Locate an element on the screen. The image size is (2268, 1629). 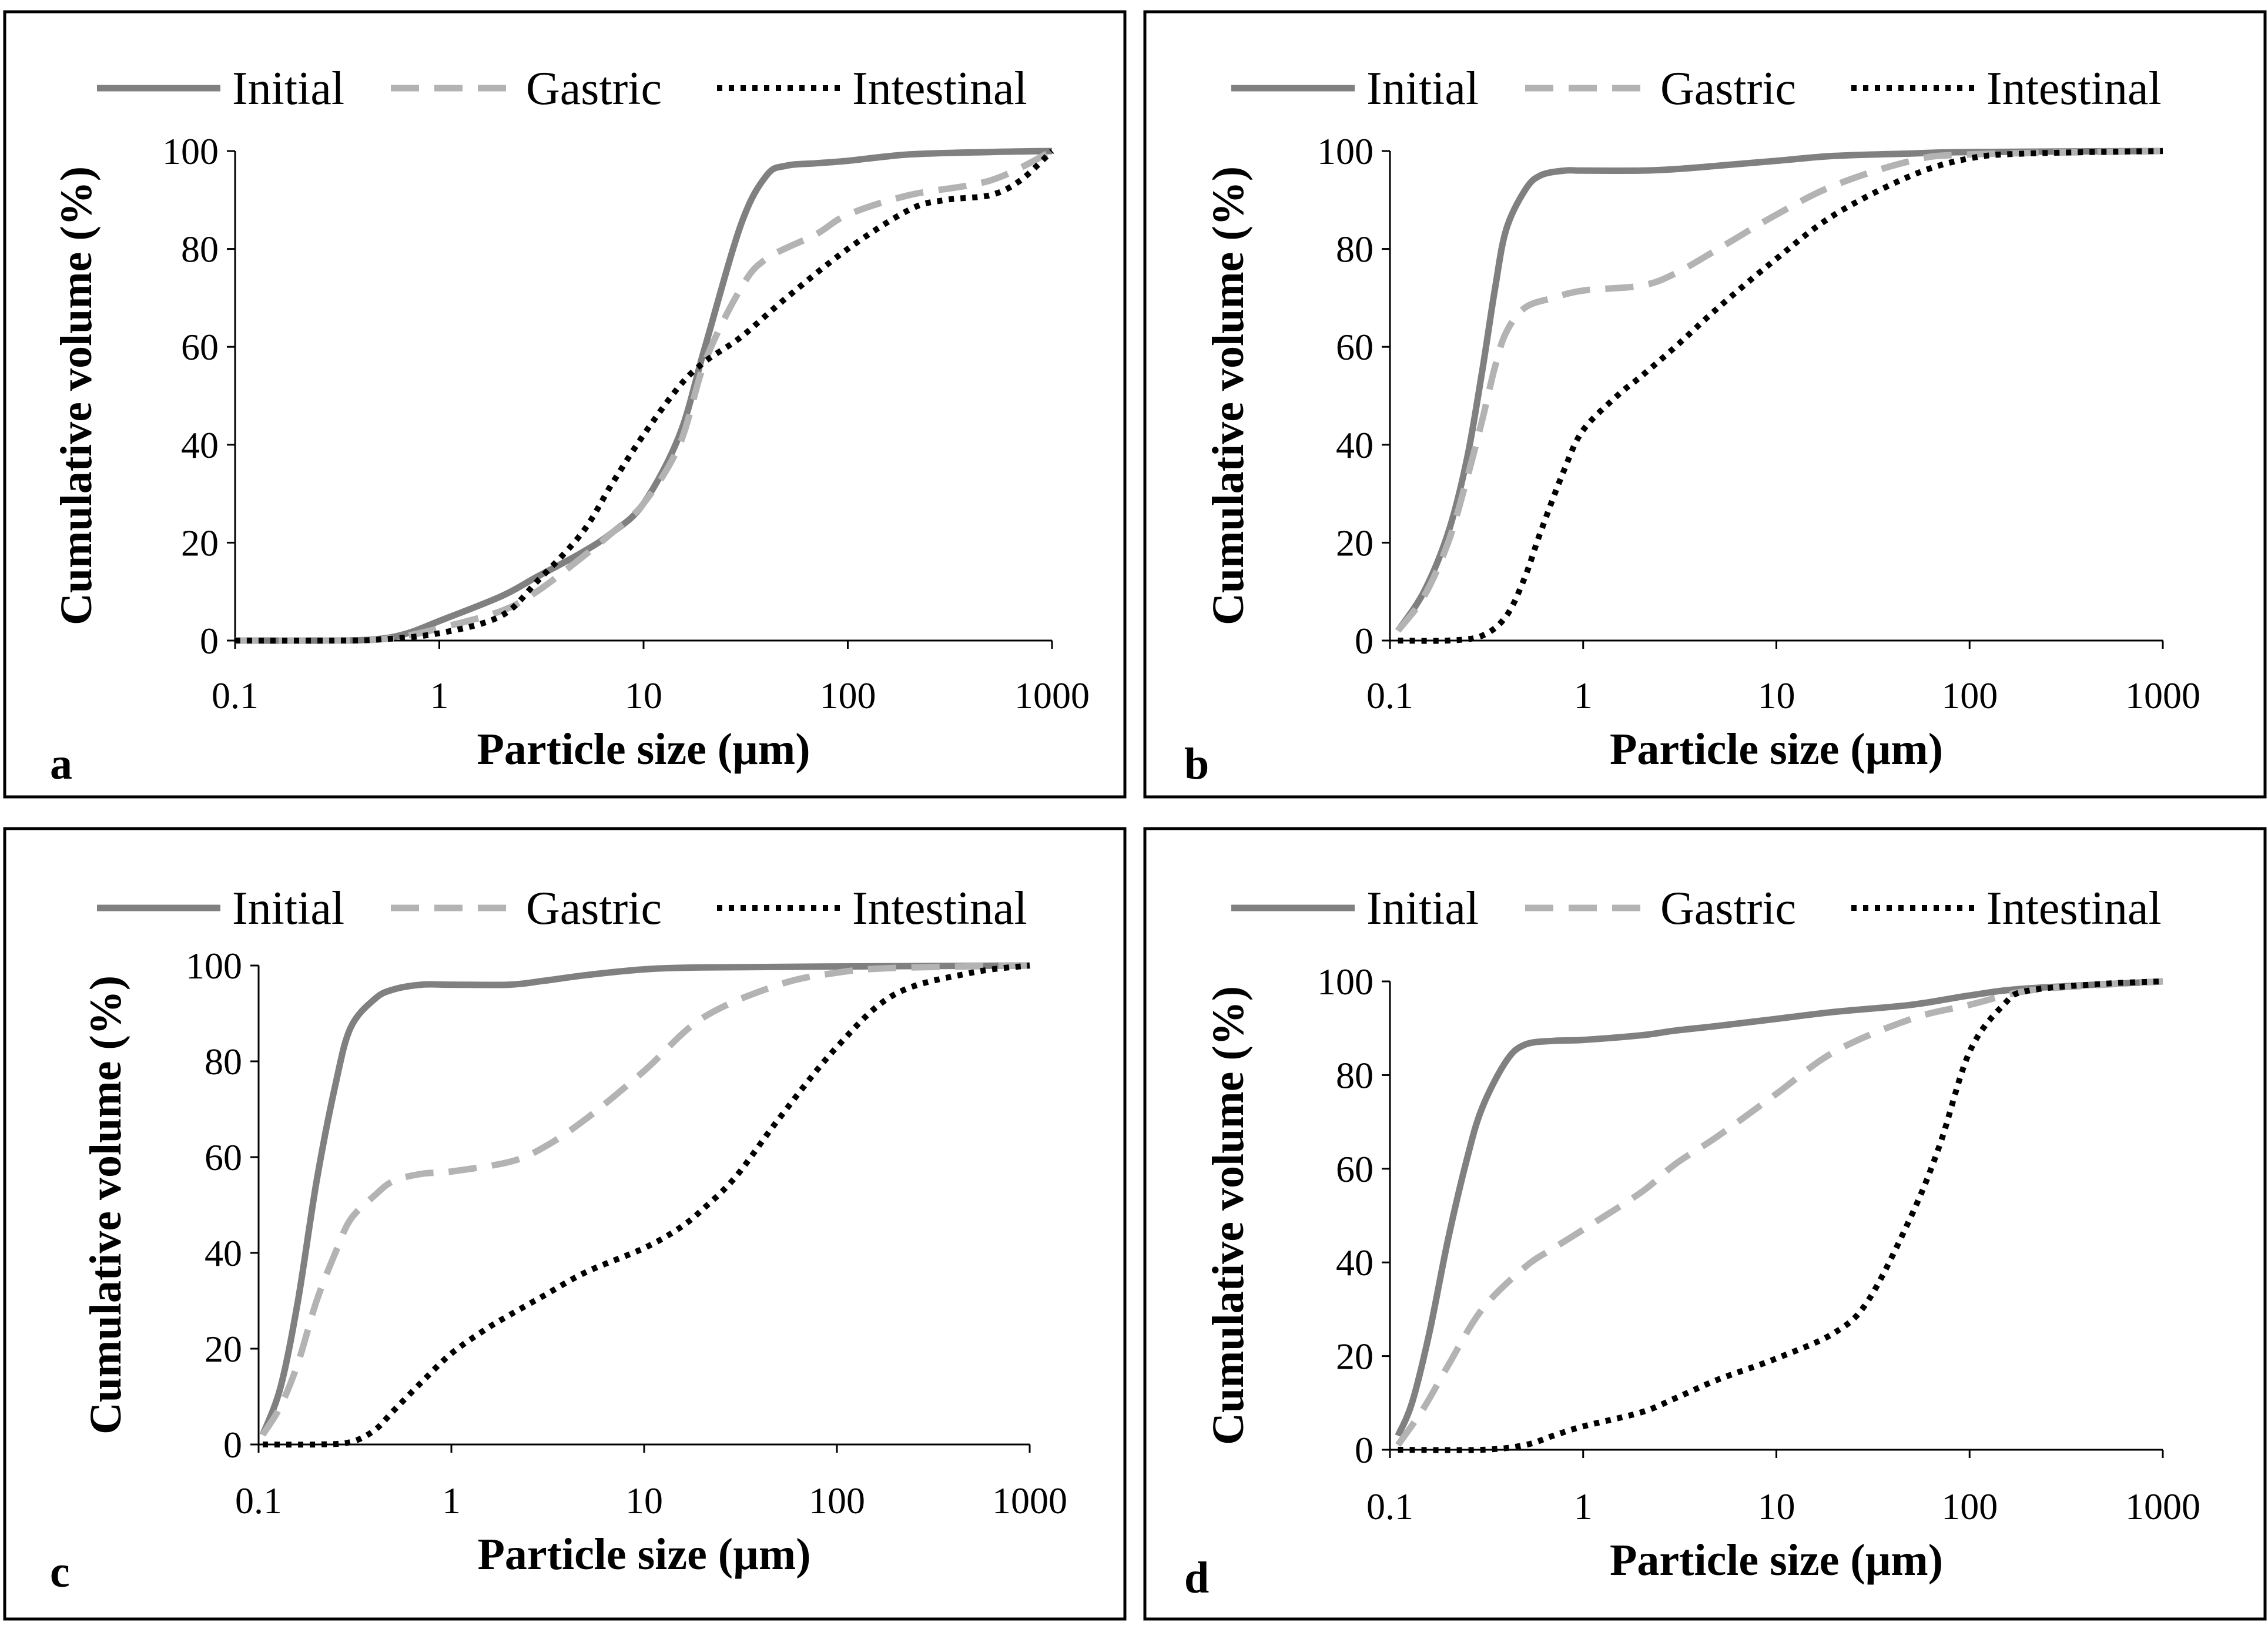
panel-letter: c is located at coordinates (60, 1572).